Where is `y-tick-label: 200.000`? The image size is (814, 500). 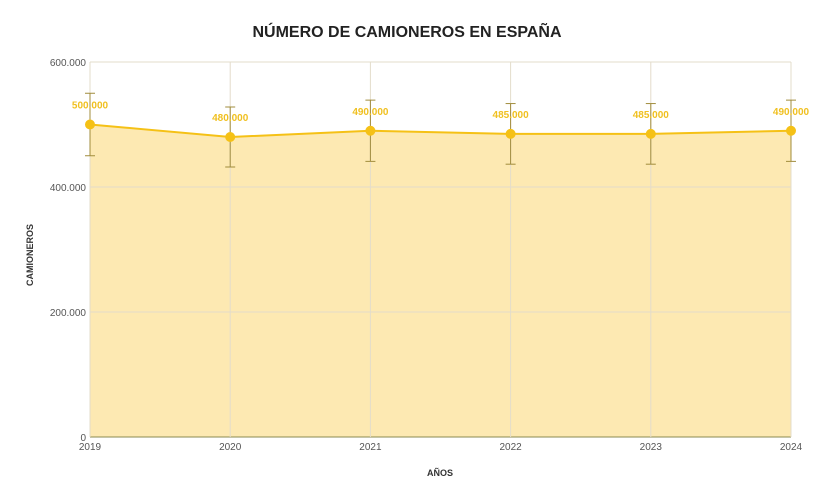
y-tick-label: 200.000 is located at coordinates (68, 313).